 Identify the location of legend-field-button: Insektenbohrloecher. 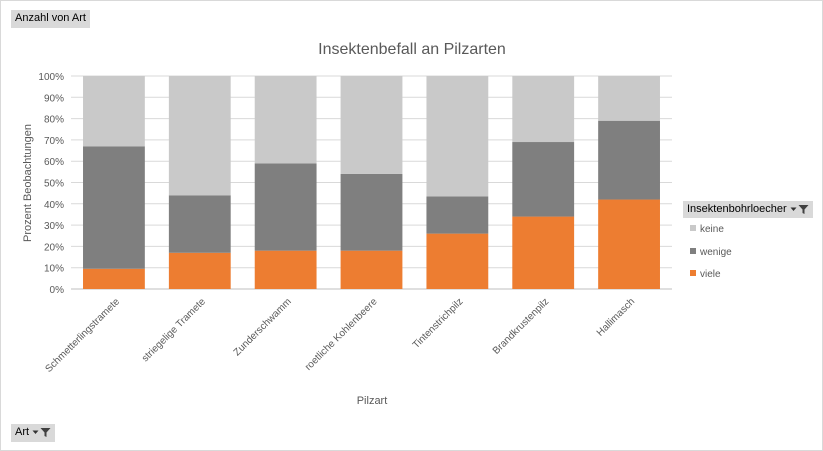
(748, 209).